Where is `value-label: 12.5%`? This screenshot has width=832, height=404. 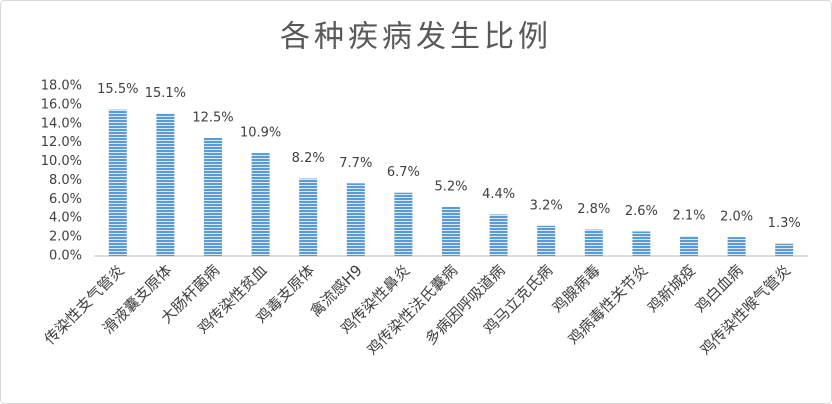
value-label: 12.5% is located at coordinates (212, 117).